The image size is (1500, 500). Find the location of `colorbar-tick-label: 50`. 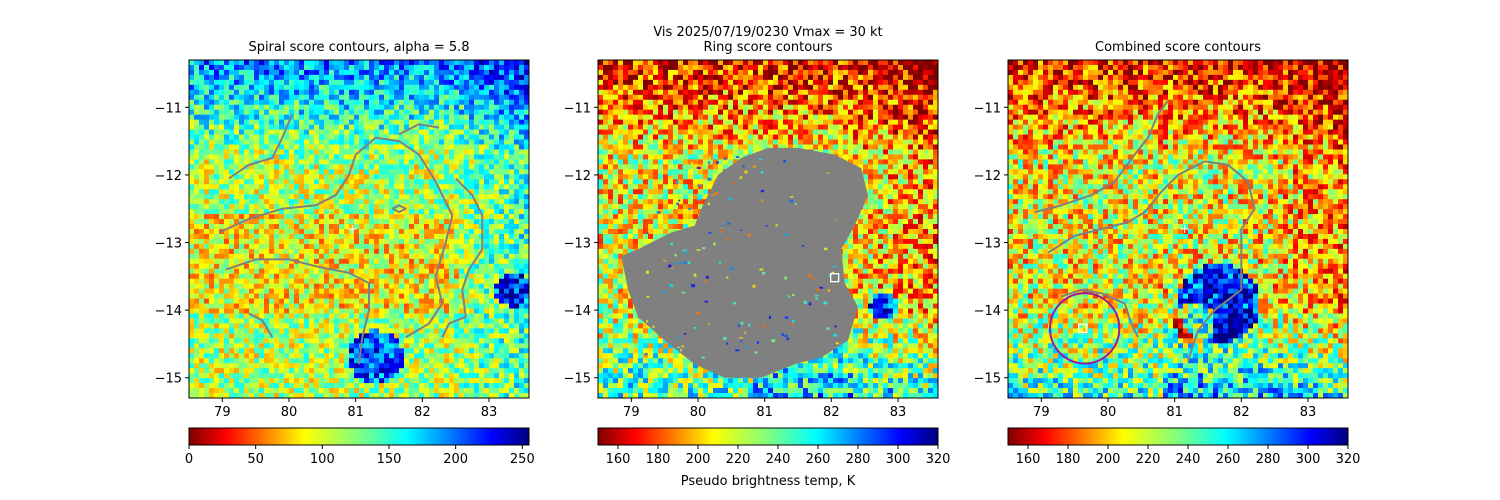

colorbar-tick-label: 50 is located at coordinates (255, 459).